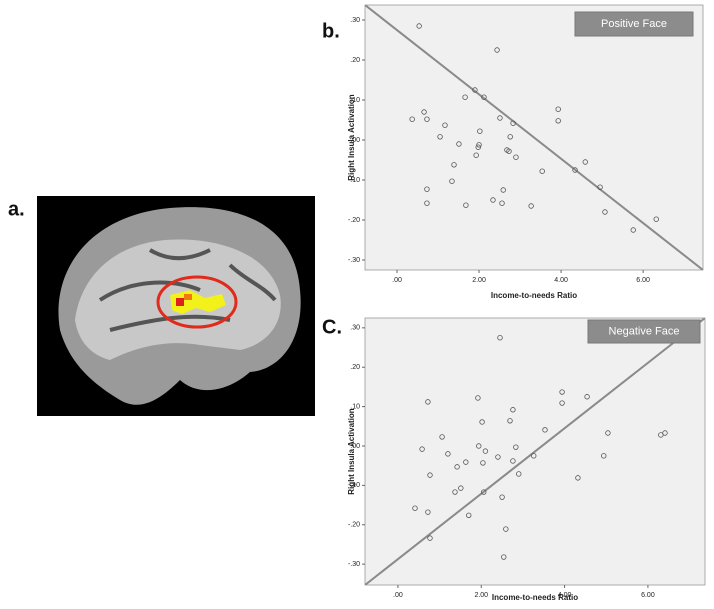 This screenshot has width=714, height=609. Describe the element at coordinates (332, 327) in the screenshot. I see `panel-label: C.` at that location.